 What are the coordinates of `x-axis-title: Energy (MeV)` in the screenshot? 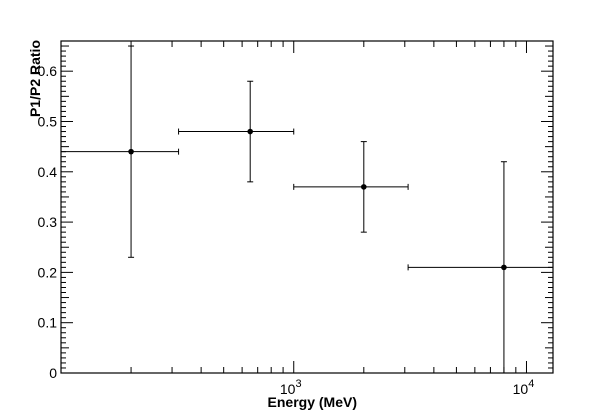 It's located at (312, 402).